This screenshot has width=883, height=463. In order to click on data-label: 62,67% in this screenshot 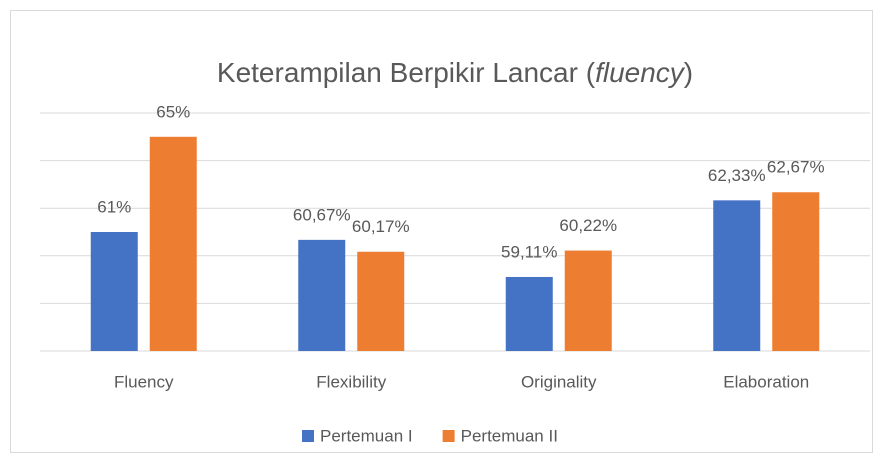, I will do `click(796, 167)`.